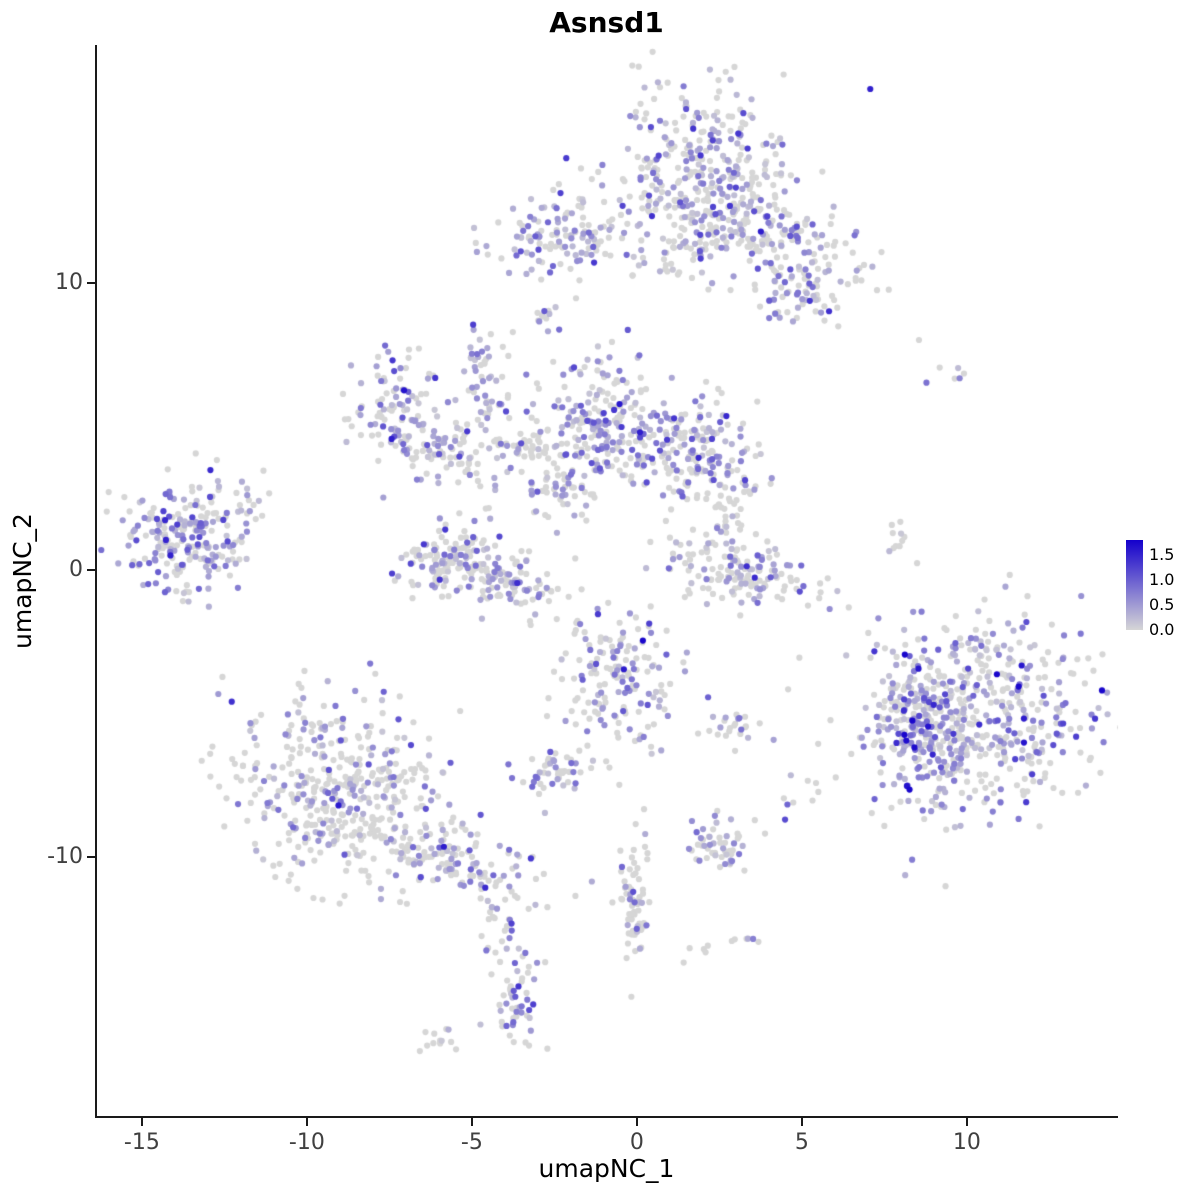 Image resolution: width=1200 pixels, height=1200 pixels. What do you see at coordinates (306, 1142) in the screenshot?
I see `x-tick-label: -10` at bounding box center [306, 1142].